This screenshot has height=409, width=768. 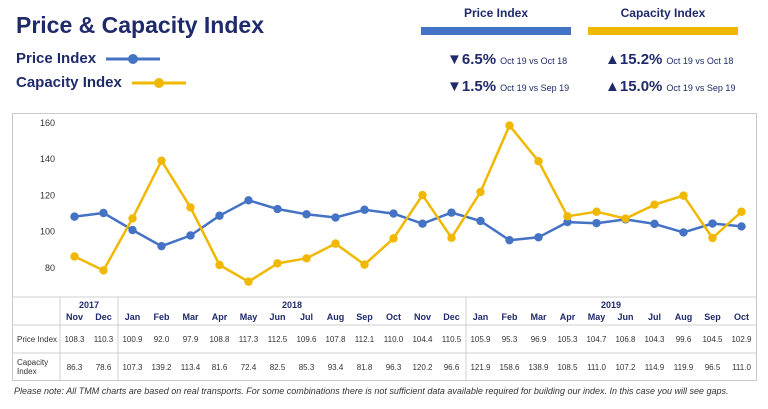 What do you see at coordinates (277, 317) in the screenshot?
I see `x-tick-label: Jun` at bounding box center [277, 317].